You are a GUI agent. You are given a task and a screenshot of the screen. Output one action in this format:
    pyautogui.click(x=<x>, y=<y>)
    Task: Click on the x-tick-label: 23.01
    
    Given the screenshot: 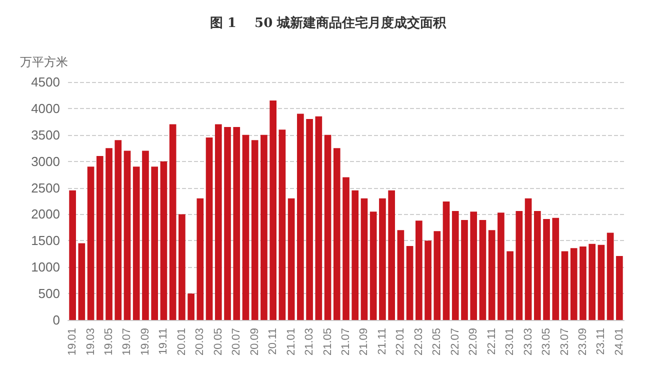 What is the action you would take?
    pyautogui.click(x=510, y=342)
    